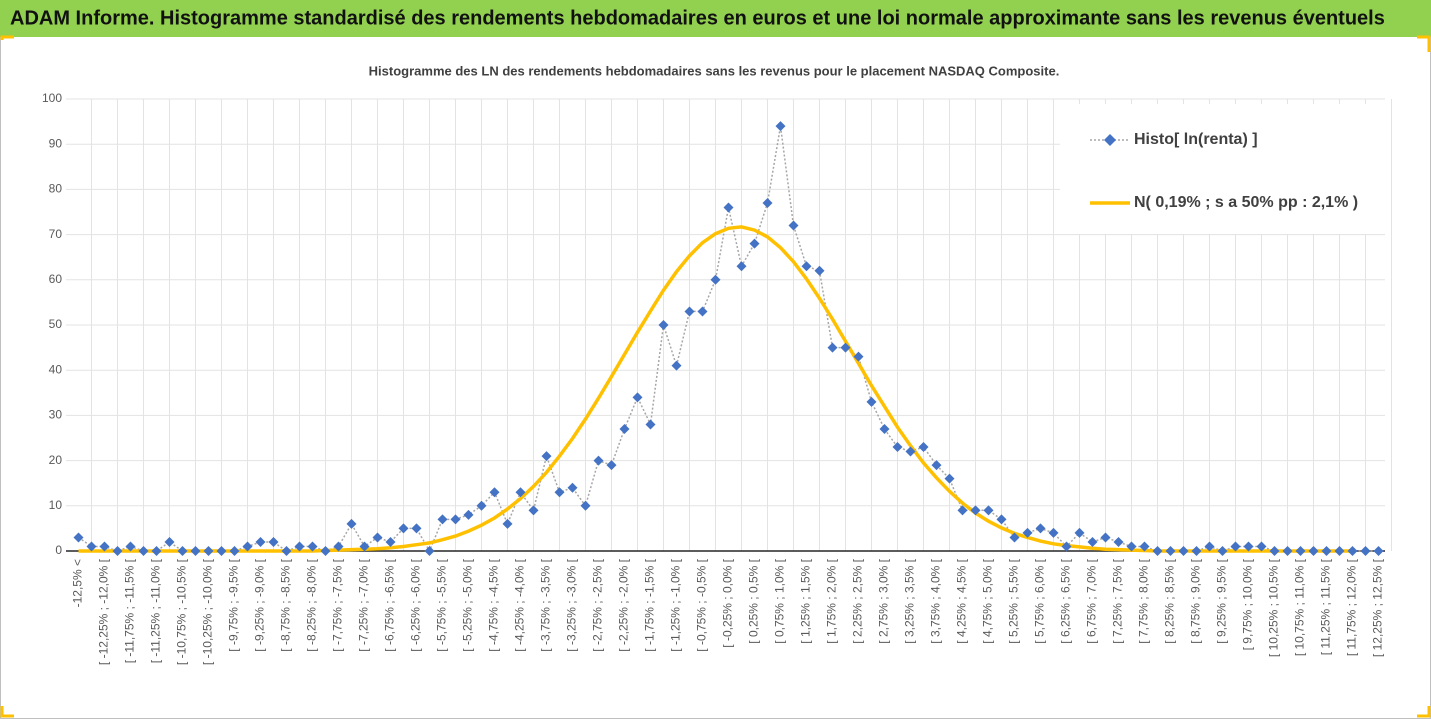  What do you see at coordinates (234, 604) in the screenshot?
I see `x-tick-label: [ -9,75% ; -9,5% [` at bounding box center [234, 604].